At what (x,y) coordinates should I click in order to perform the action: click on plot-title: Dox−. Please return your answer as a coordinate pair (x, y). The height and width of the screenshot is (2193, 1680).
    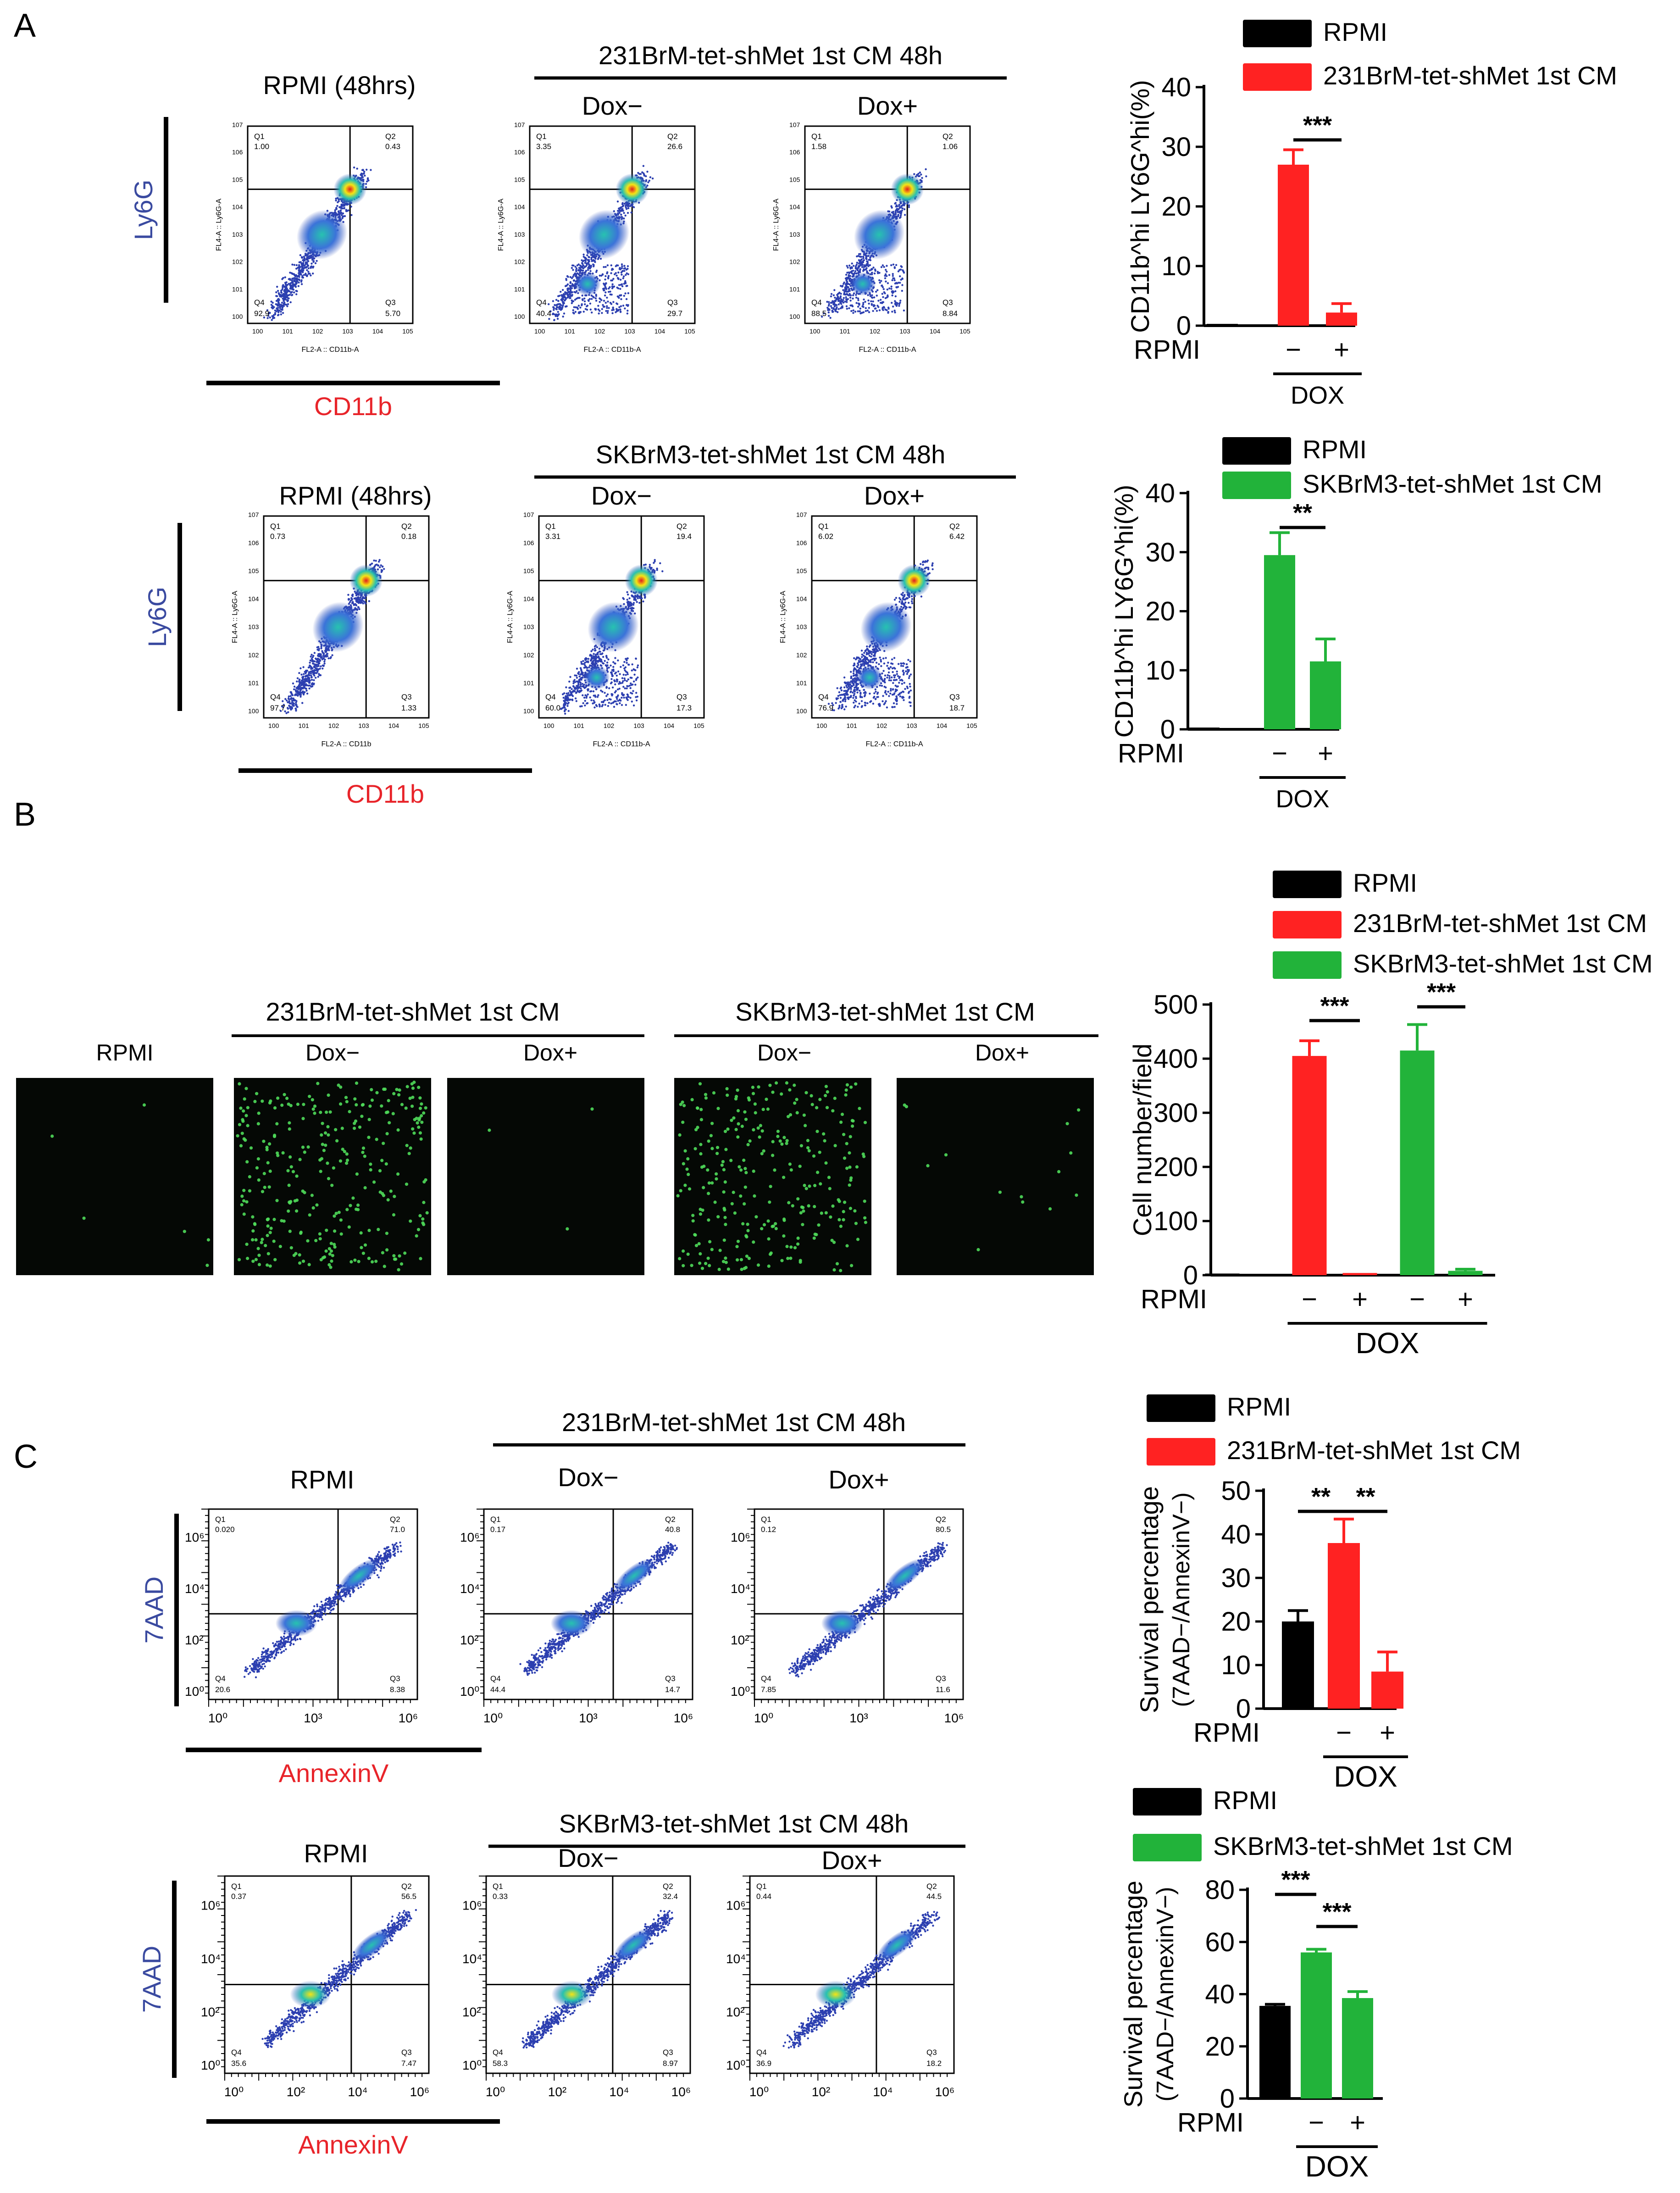
    Looking at the image, I should click on (612, 105).